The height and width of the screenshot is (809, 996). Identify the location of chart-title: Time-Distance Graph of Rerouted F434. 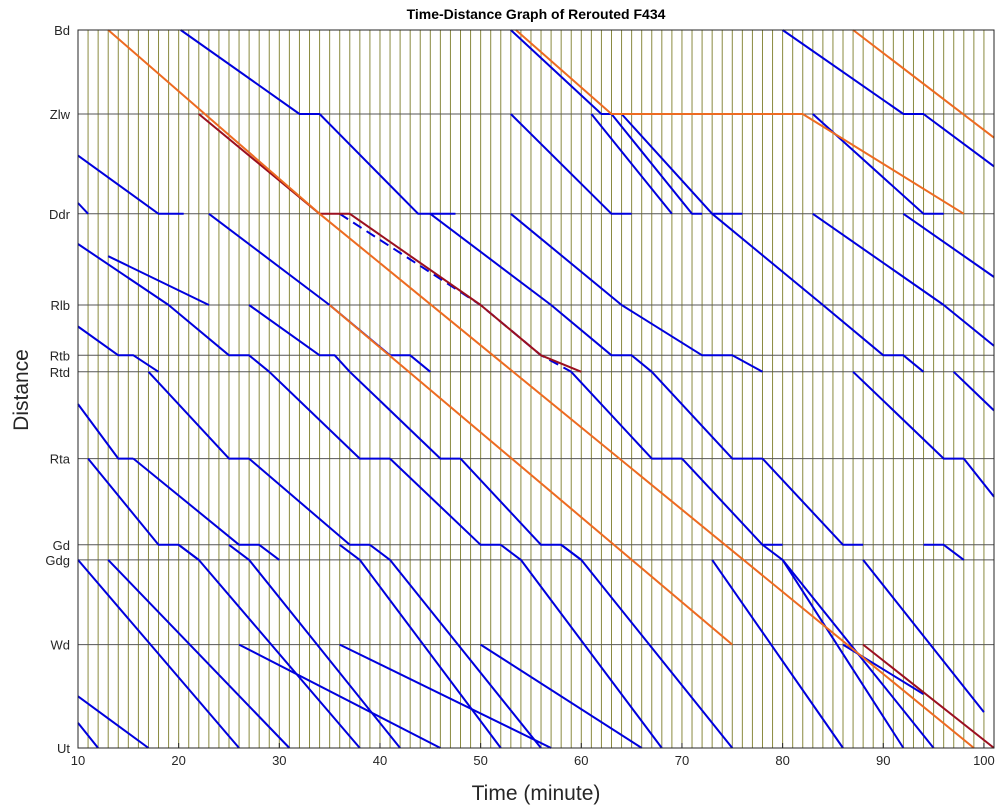
(536, 14).